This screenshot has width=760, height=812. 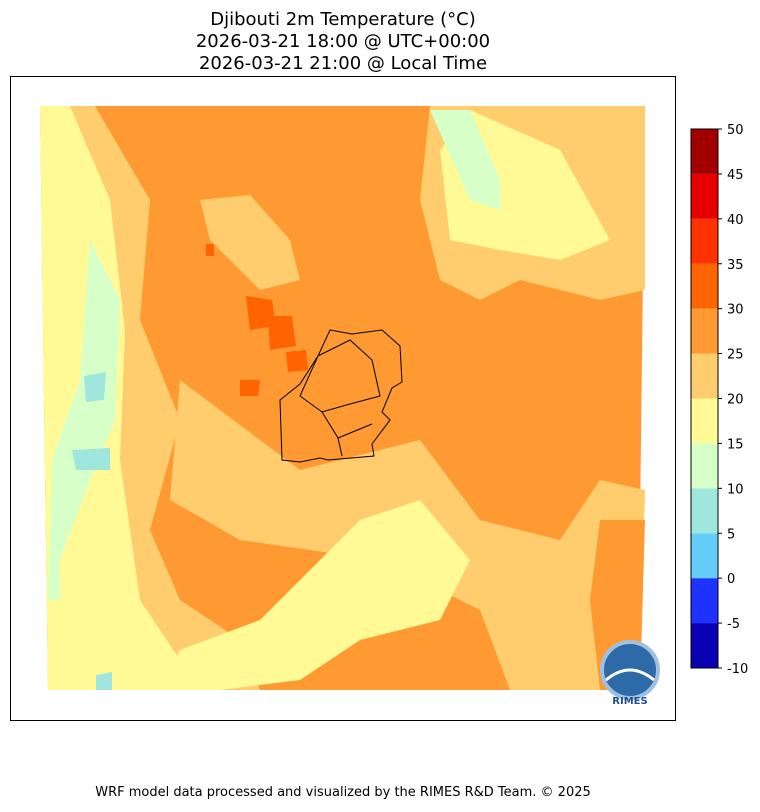 What do you see at coordinates (735, 444) in the screenshot?
I see `colorbar-tick-label: 15` at bounding box center [735, 444].